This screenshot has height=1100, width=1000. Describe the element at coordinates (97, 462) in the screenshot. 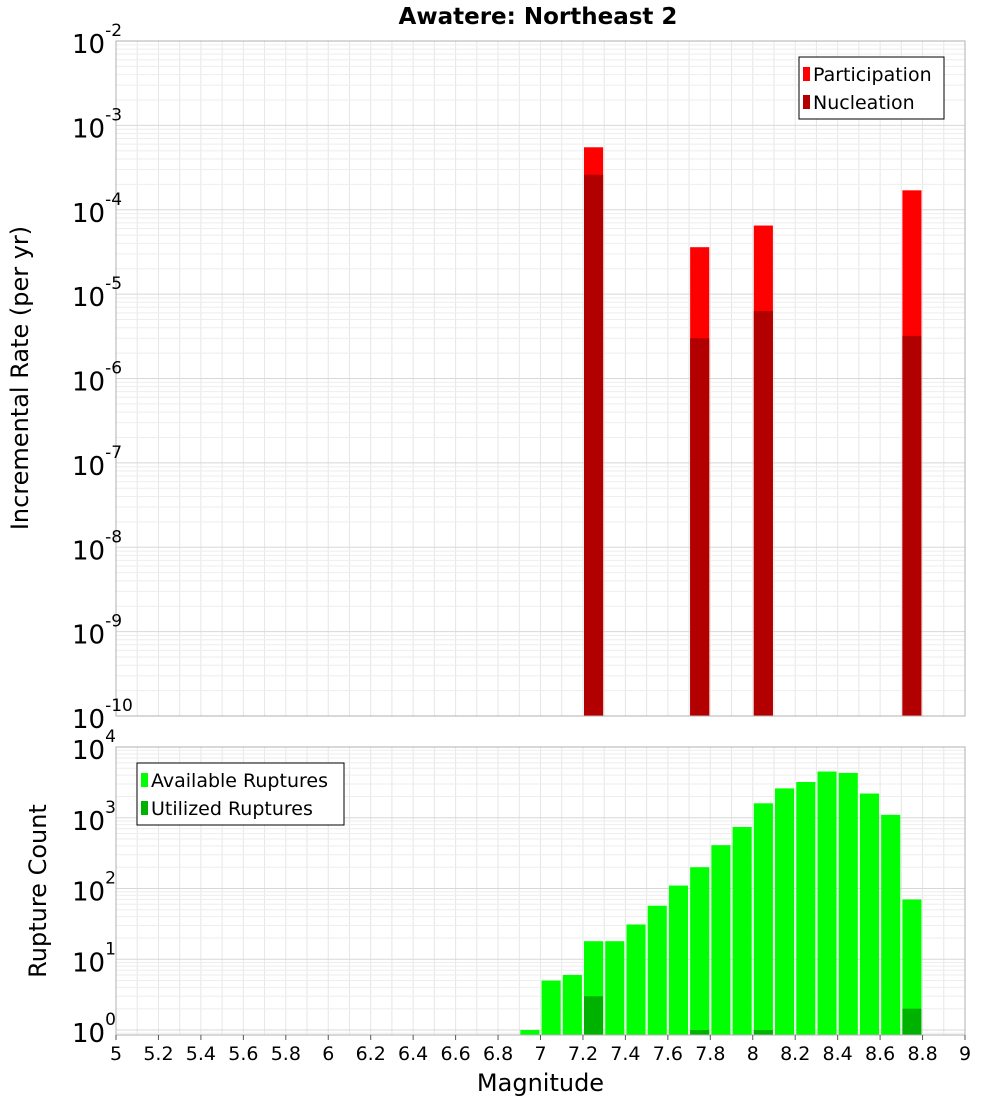

I see `y-tick-label: 10⁻⁷` at that location.